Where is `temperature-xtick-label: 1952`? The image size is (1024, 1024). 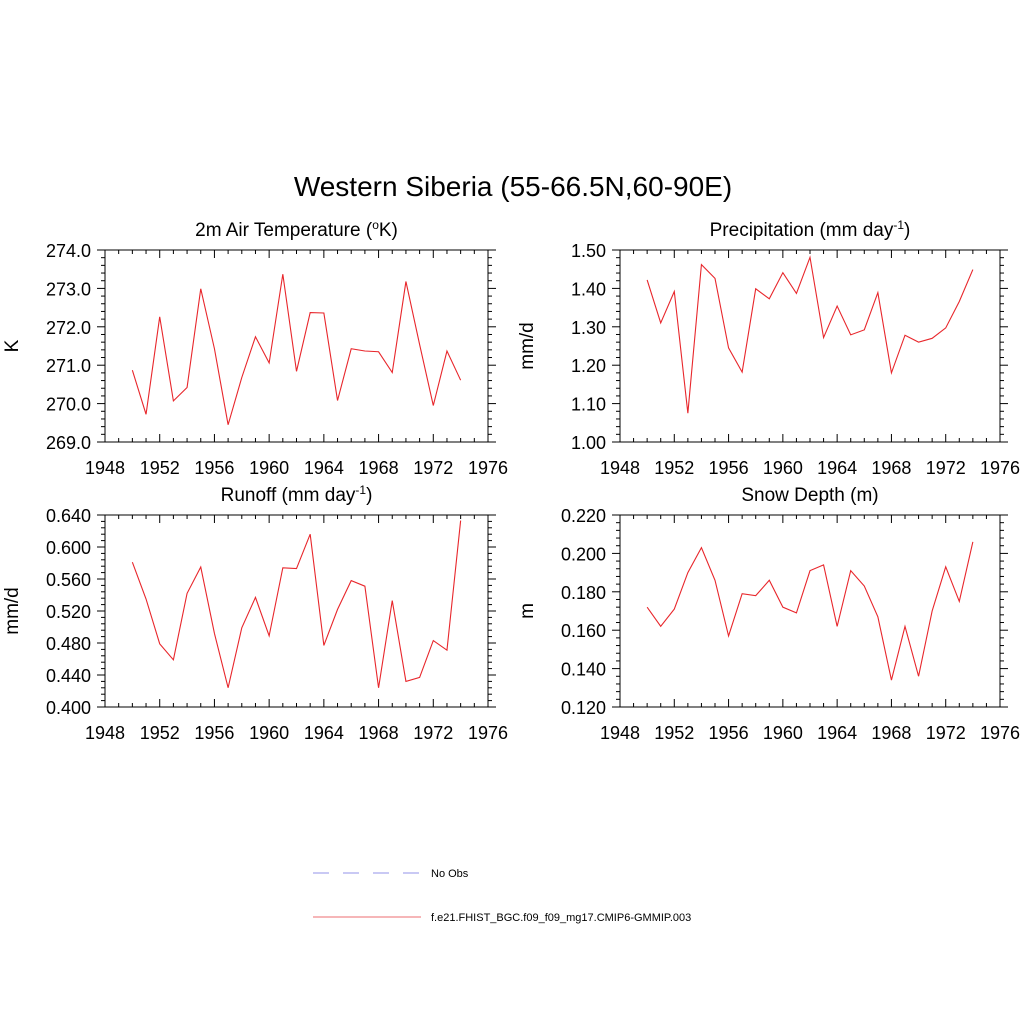
temperature-xtick-label: 1952 is located at coordinates (160, 468).